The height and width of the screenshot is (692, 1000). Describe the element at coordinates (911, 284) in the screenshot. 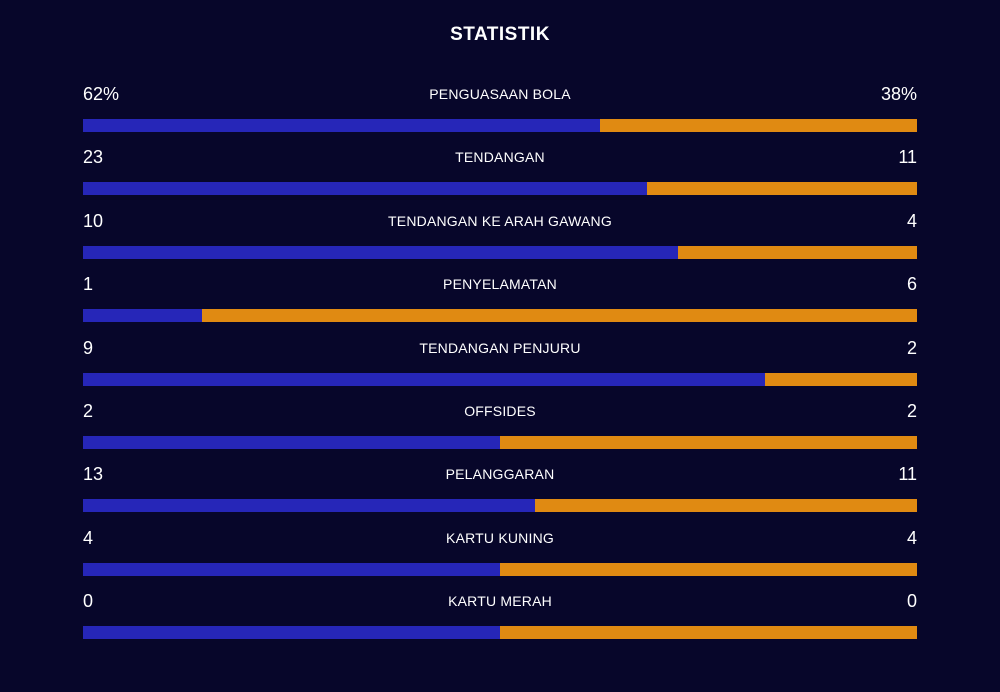

I see `away-value: 6` at that location.